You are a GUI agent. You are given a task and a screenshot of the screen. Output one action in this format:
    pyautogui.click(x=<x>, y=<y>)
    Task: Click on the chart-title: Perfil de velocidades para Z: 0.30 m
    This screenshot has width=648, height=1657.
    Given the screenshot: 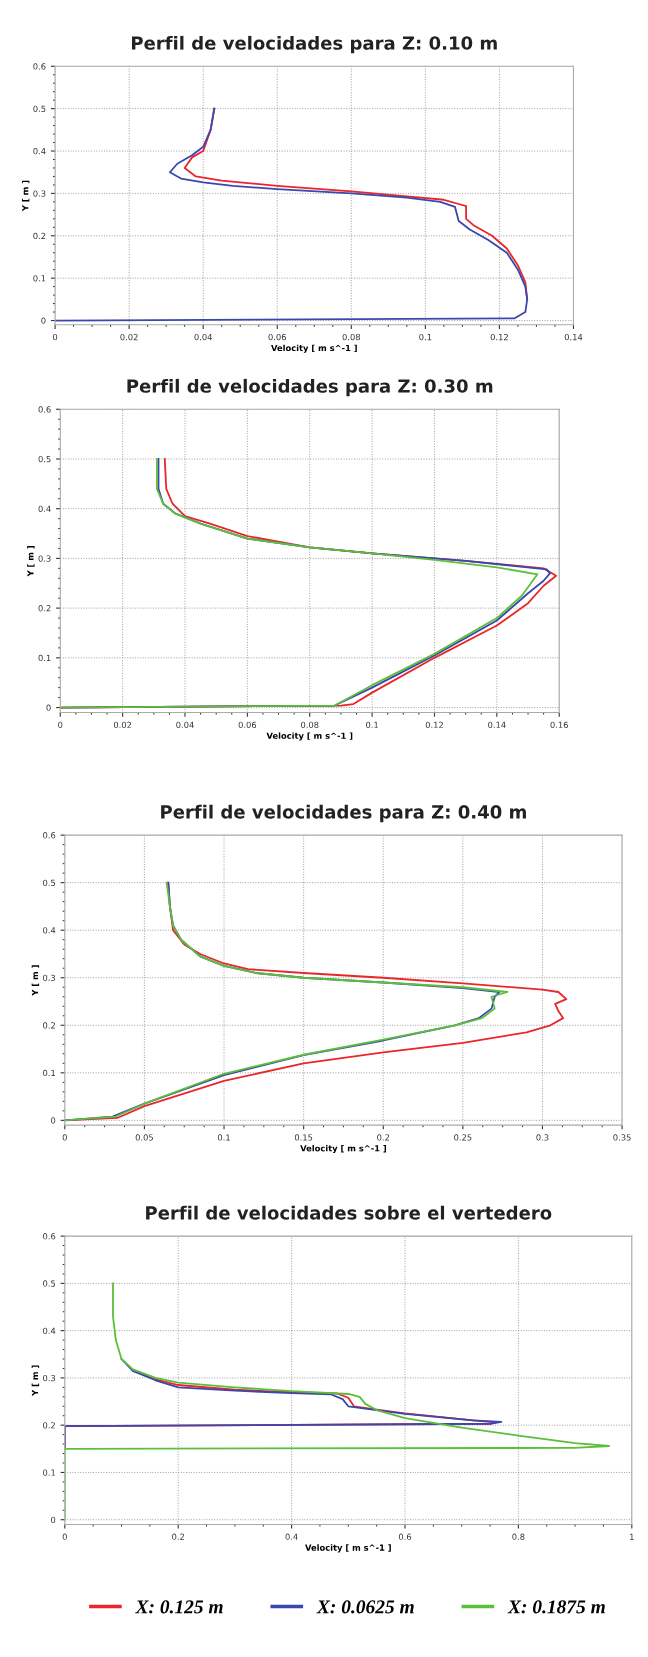 What is the action you would take?
    pyautogui.click(x=310, y=387)
    